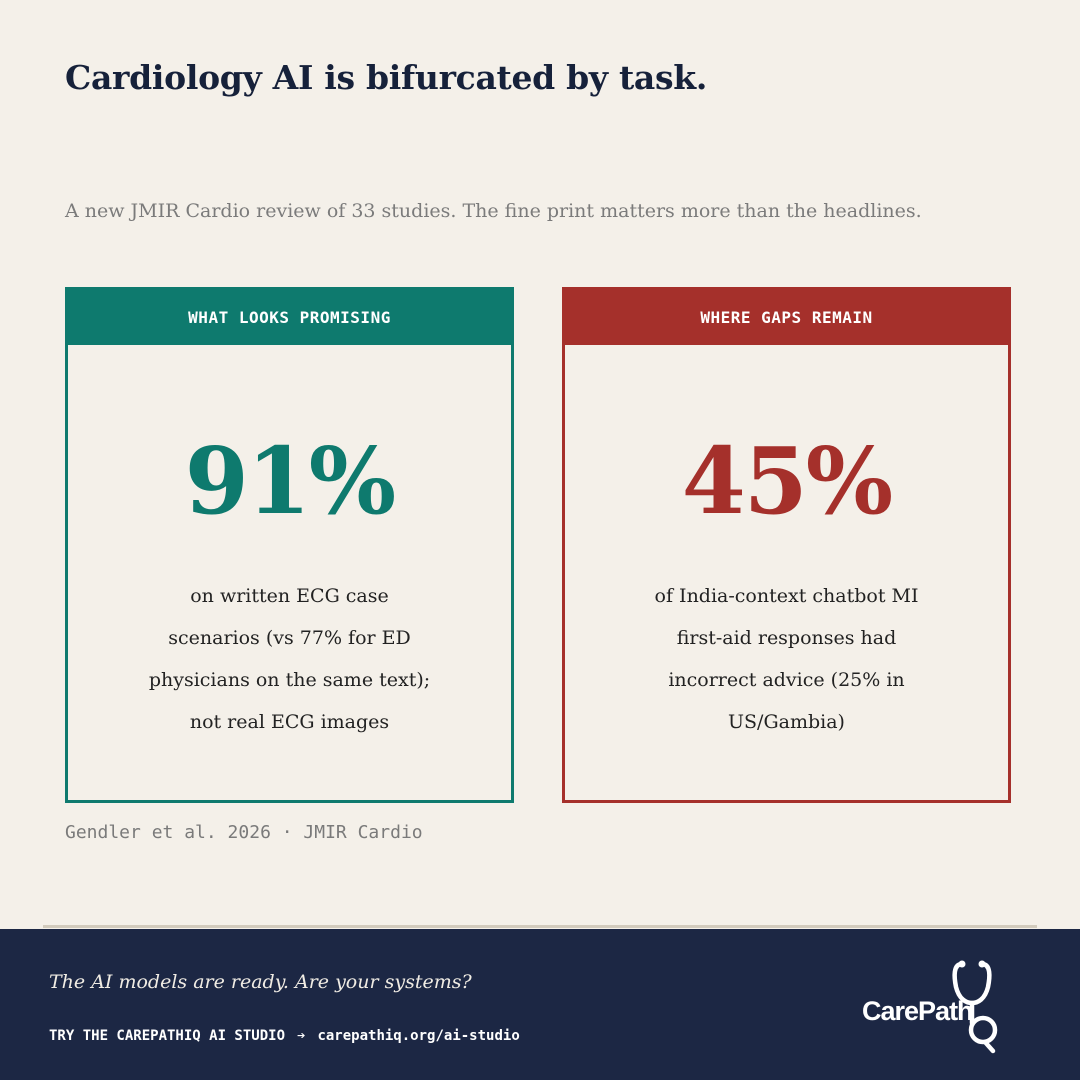 The image size is (1080, 1080). What do you see at coordinates (786, 317) in the screenshot?
I see `gaps-card-header: WHERE GAPS REMAIN` at bounding box center [786, 317].